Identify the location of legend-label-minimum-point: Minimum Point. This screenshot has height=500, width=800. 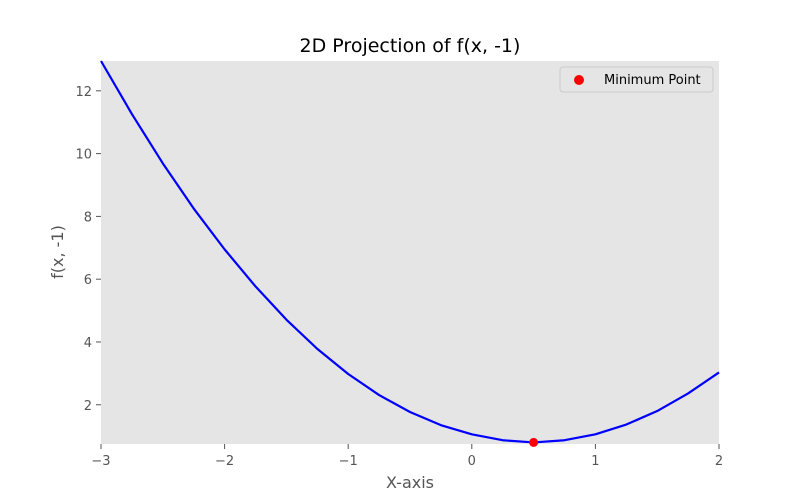
(652, 80).